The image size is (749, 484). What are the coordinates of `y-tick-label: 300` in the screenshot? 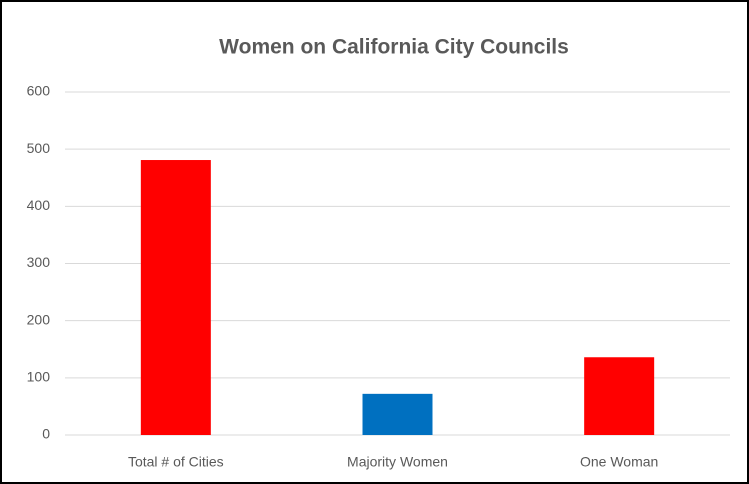 It's located at (39, 262).